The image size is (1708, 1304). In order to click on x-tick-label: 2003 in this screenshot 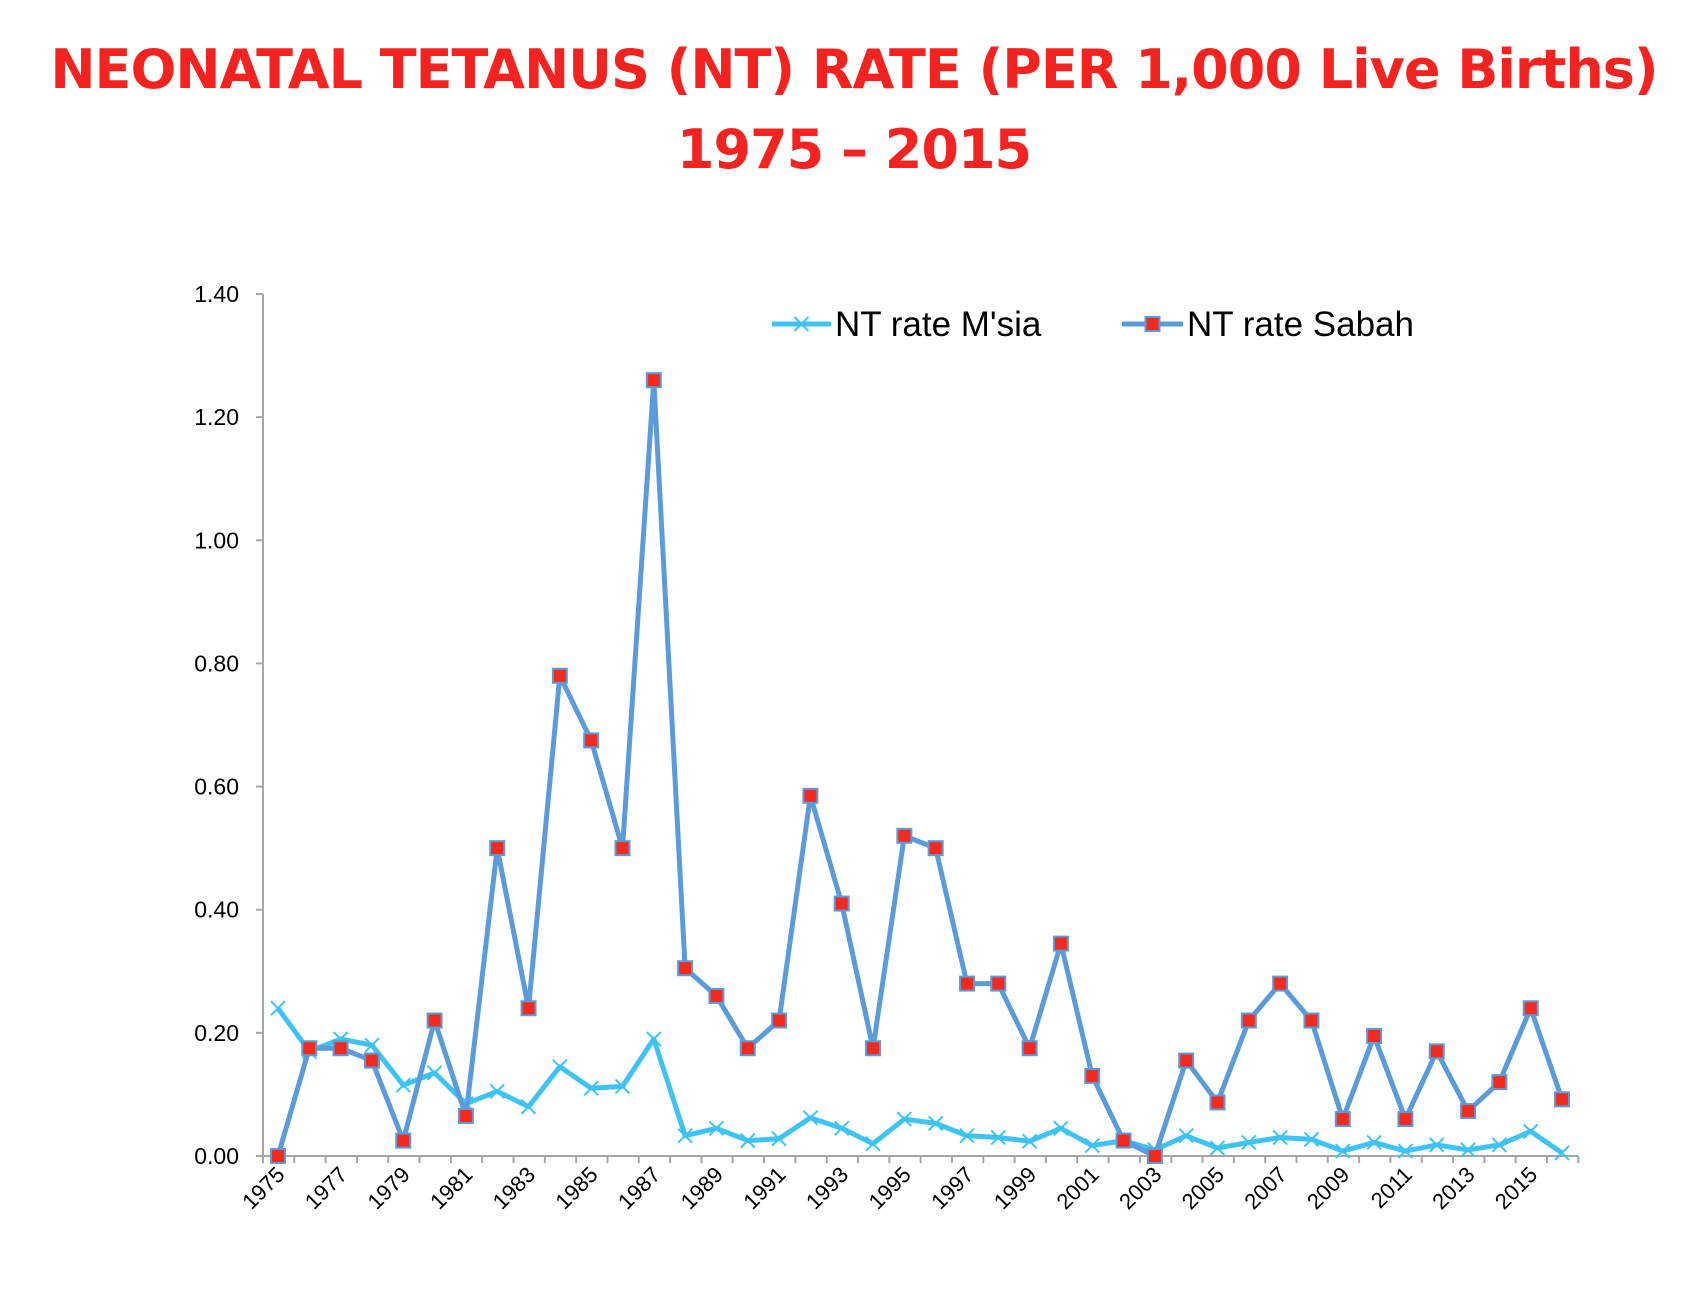, I will do `click(1140, 1188)`.